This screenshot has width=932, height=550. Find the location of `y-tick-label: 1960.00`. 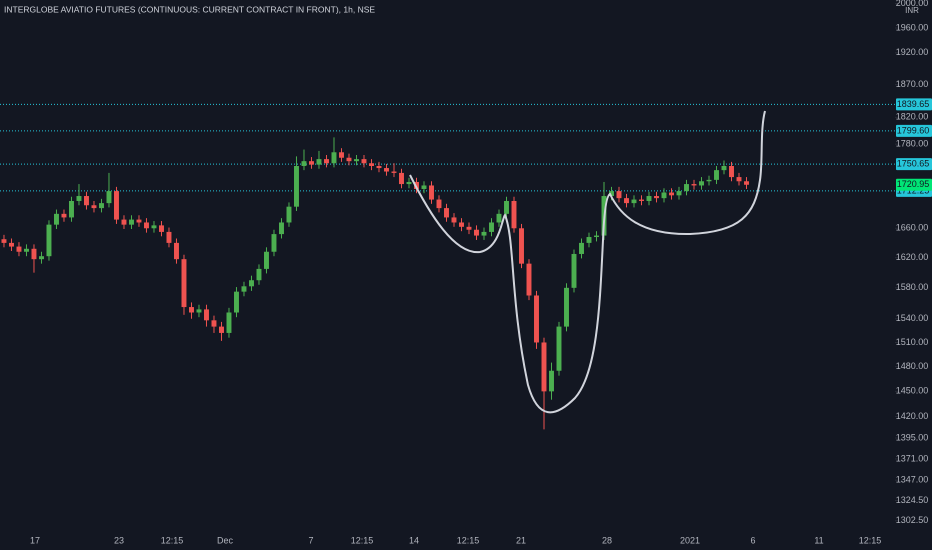

y-tick-label: 1960.00 is located at coordinates (912, 27).